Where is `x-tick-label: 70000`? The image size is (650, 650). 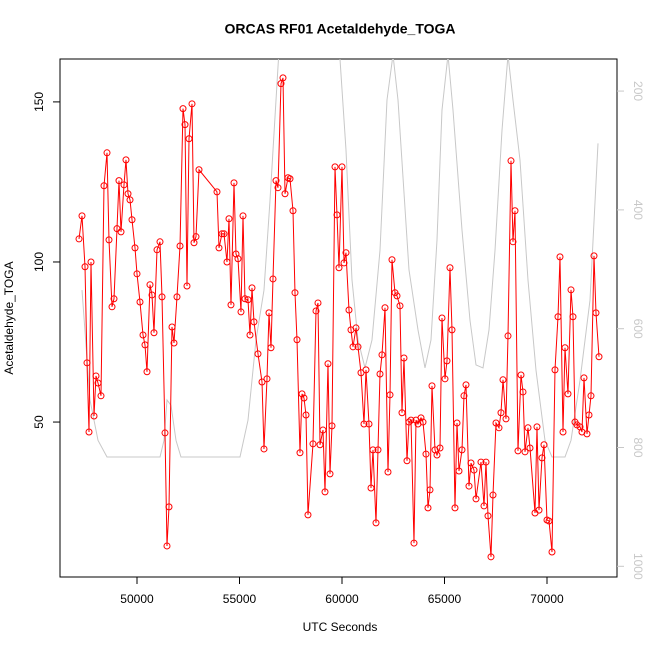 x-tick-label: 70000 is located at coordinates (547, 599).